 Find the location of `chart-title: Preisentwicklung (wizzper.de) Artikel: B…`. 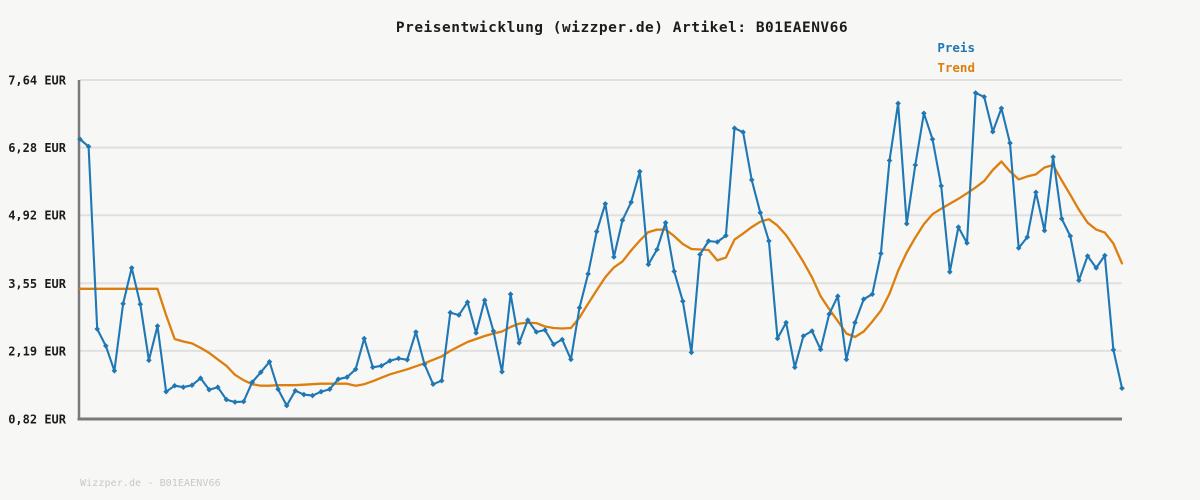

chart-title: Preisentwicklung (wizzper.de) Artikel: B… is located at coordinates (622, 28).